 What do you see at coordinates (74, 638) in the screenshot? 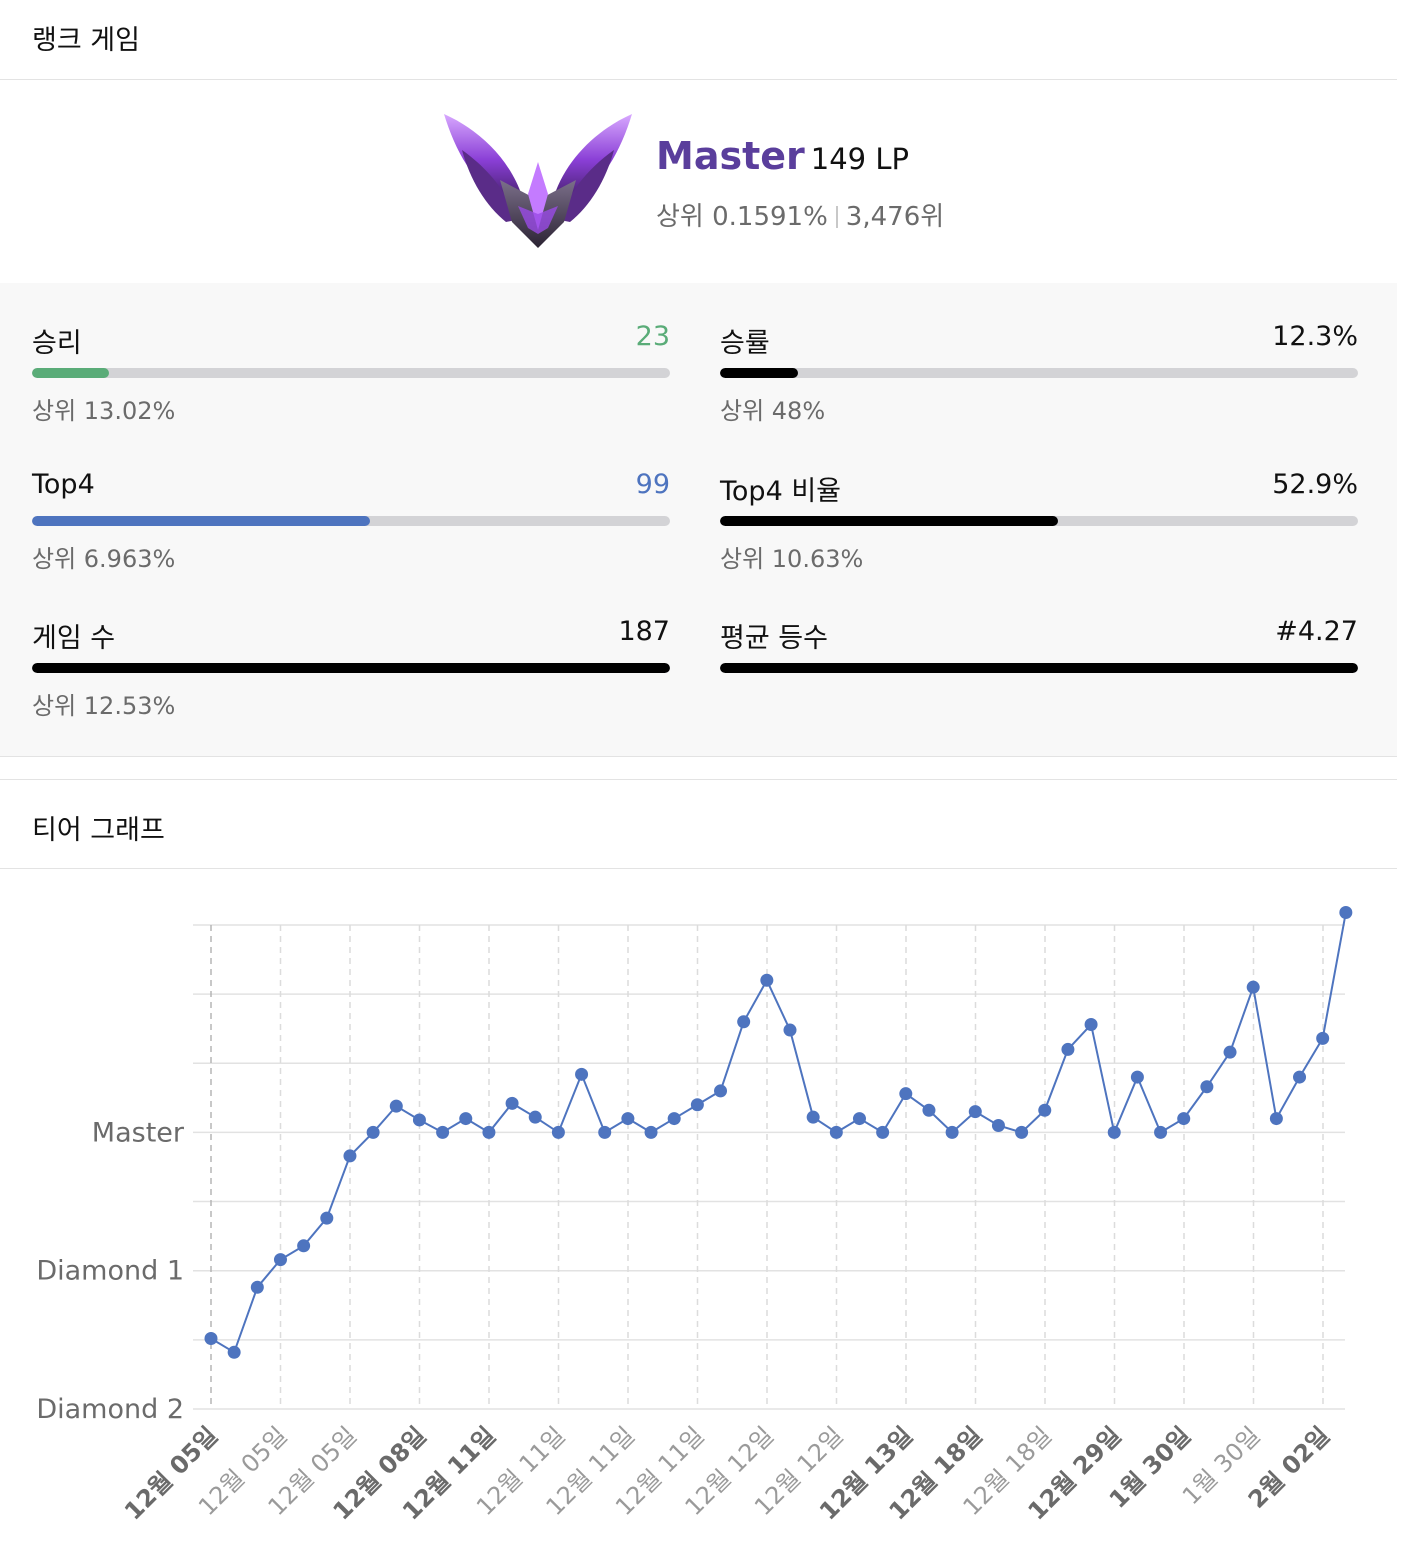
I see `stat-label: 게임 수` at bounding box center [74, 638].